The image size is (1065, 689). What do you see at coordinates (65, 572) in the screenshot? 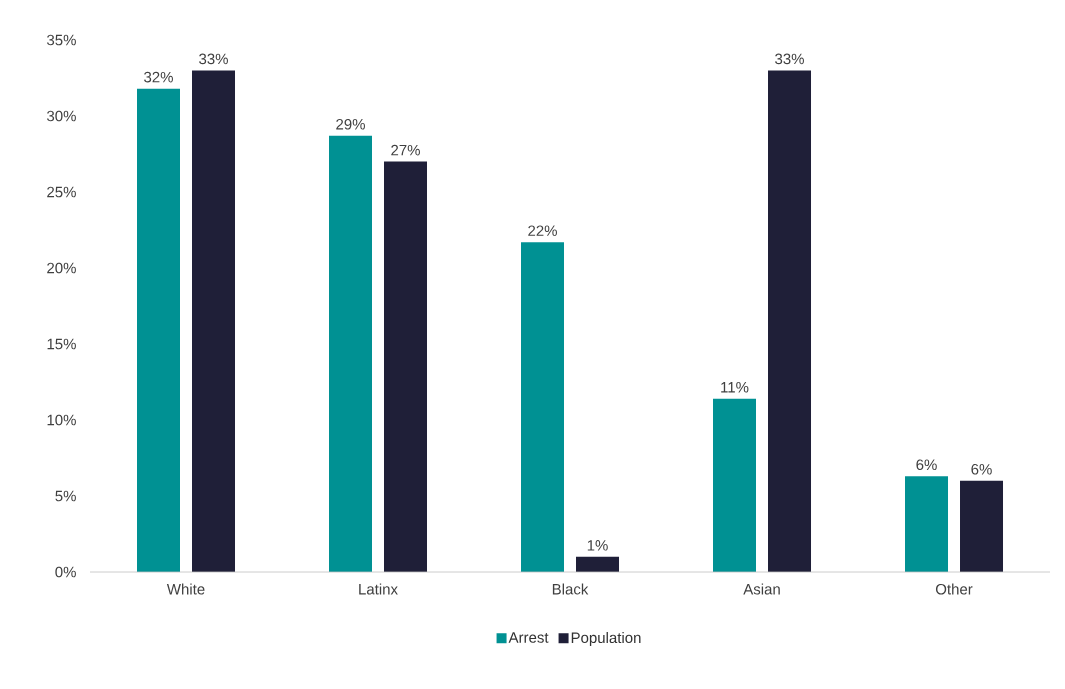
I see `y-tick-label: 0%` at bounding box center [65, 572].